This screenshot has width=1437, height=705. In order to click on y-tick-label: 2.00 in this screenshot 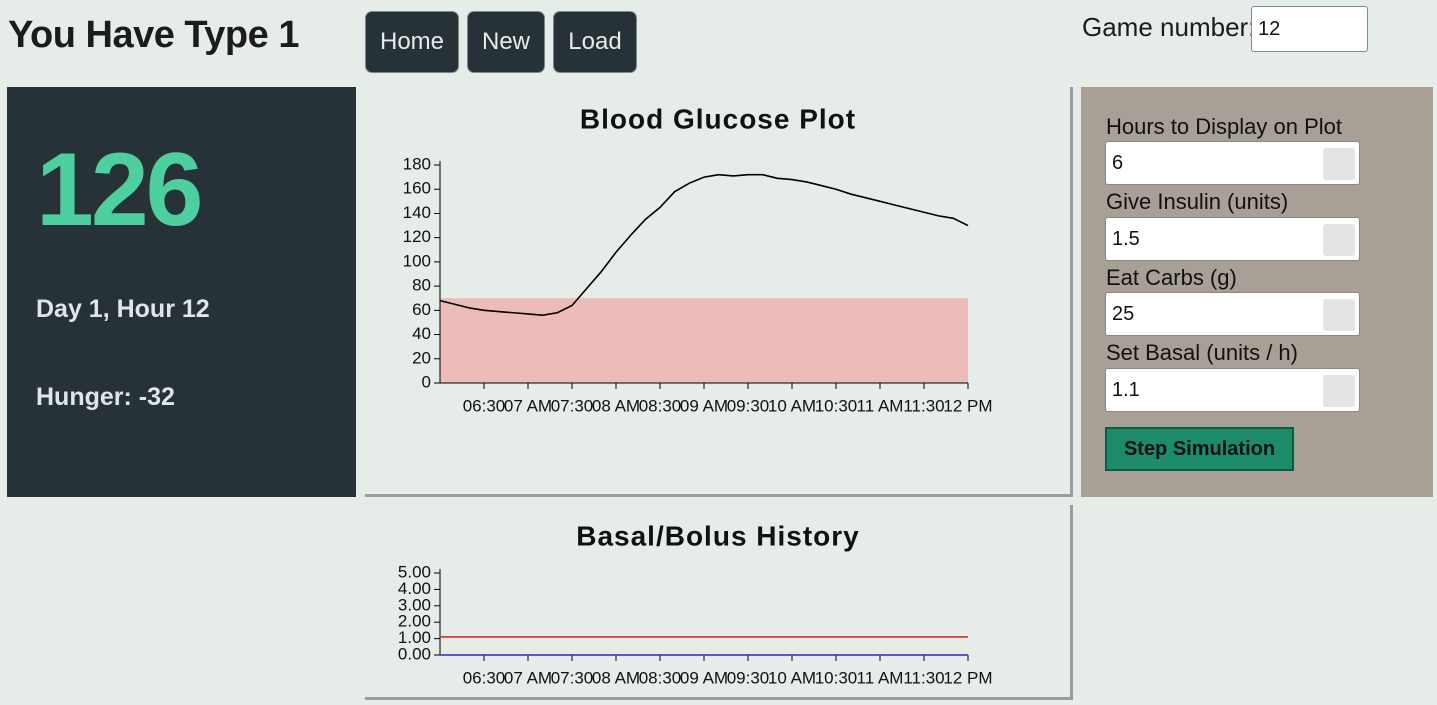, I will do `click(414, 621)`.